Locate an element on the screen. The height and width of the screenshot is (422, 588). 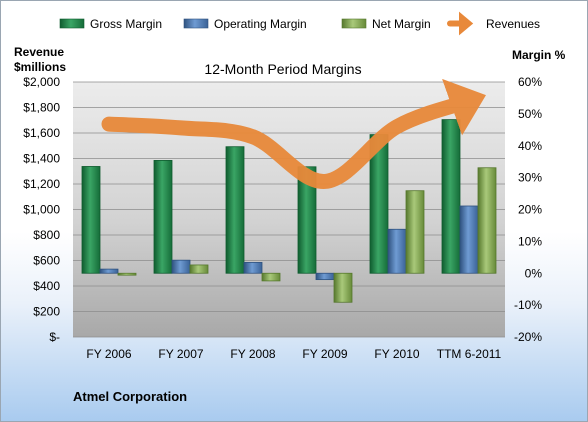
right-axis: -20% -10% 0% 10% 20% 30% 40% 50% 60% is located at coordinates (528, 209).